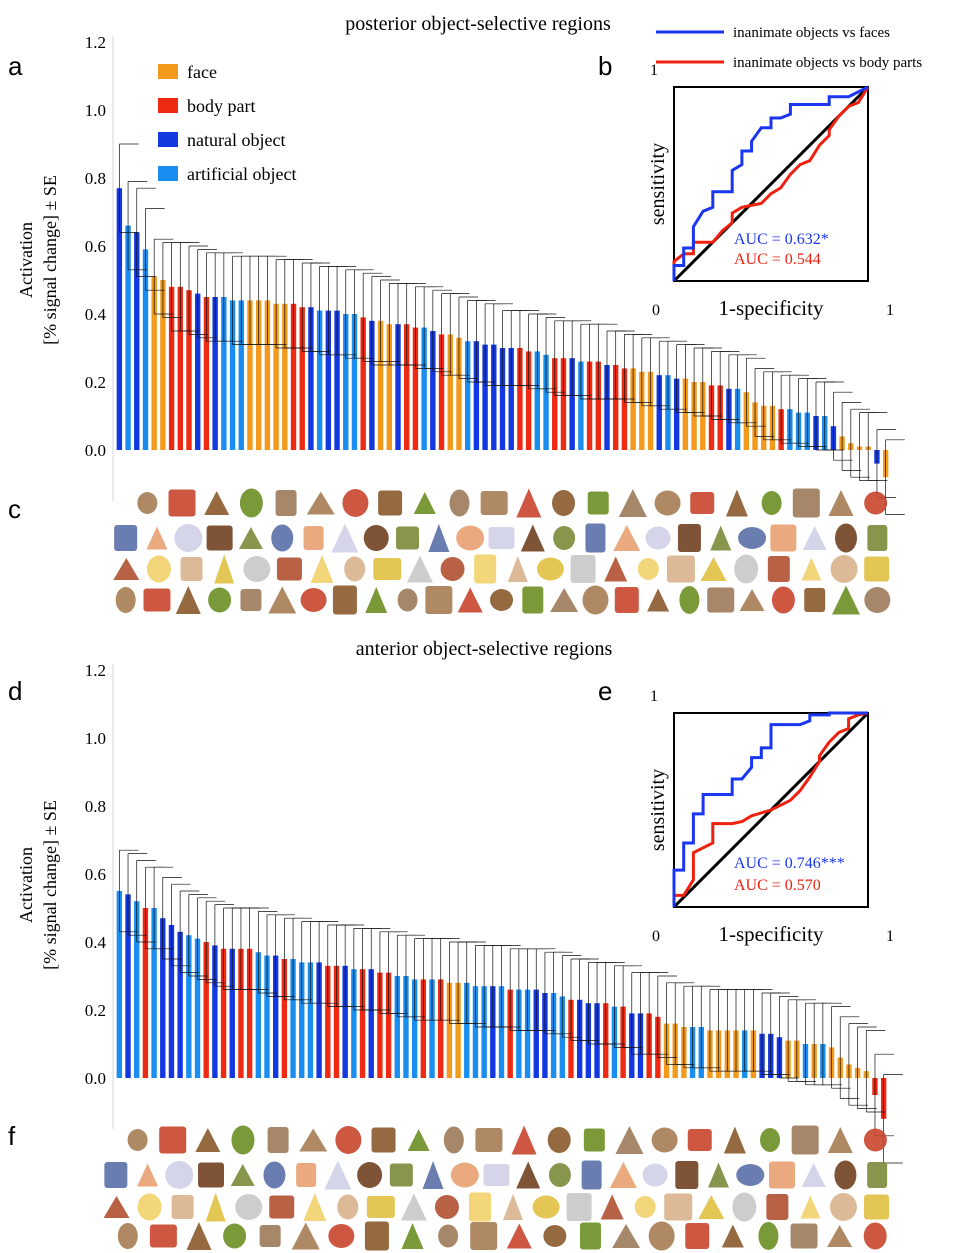  Describe the element at coordinates (533, 600) in the screenshot. I see `bulb-icon` at that location.